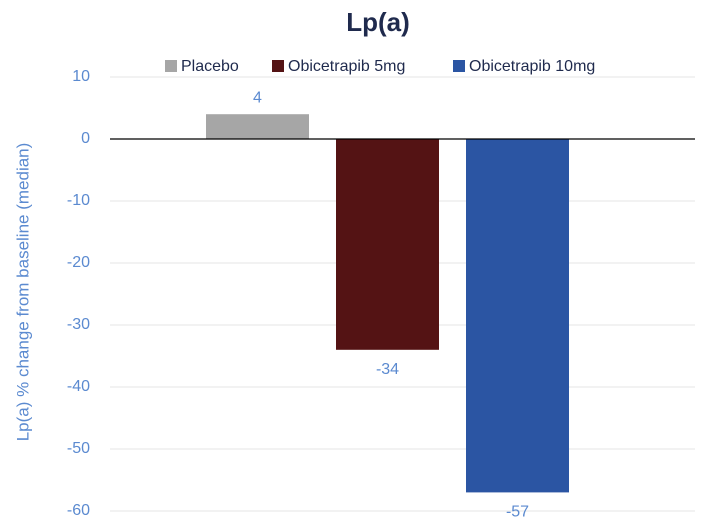 Image resolution: width=708 pixels, height=529 pixels. Describe the element at coordinates (22, 292) in the screenshot. I see `y-axis-label: Lp(a) % change from baseline (median)` at that location.